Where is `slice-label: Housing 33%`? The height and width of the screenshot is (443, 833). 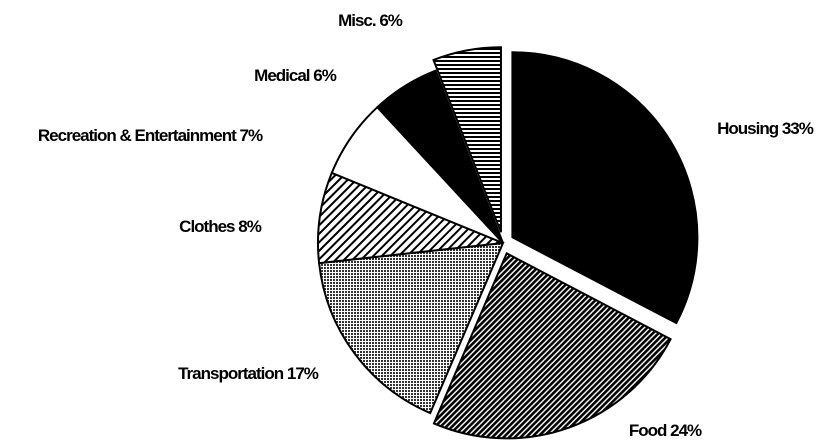 slice-label: Housing 33% is located at coordinates (765, 128).